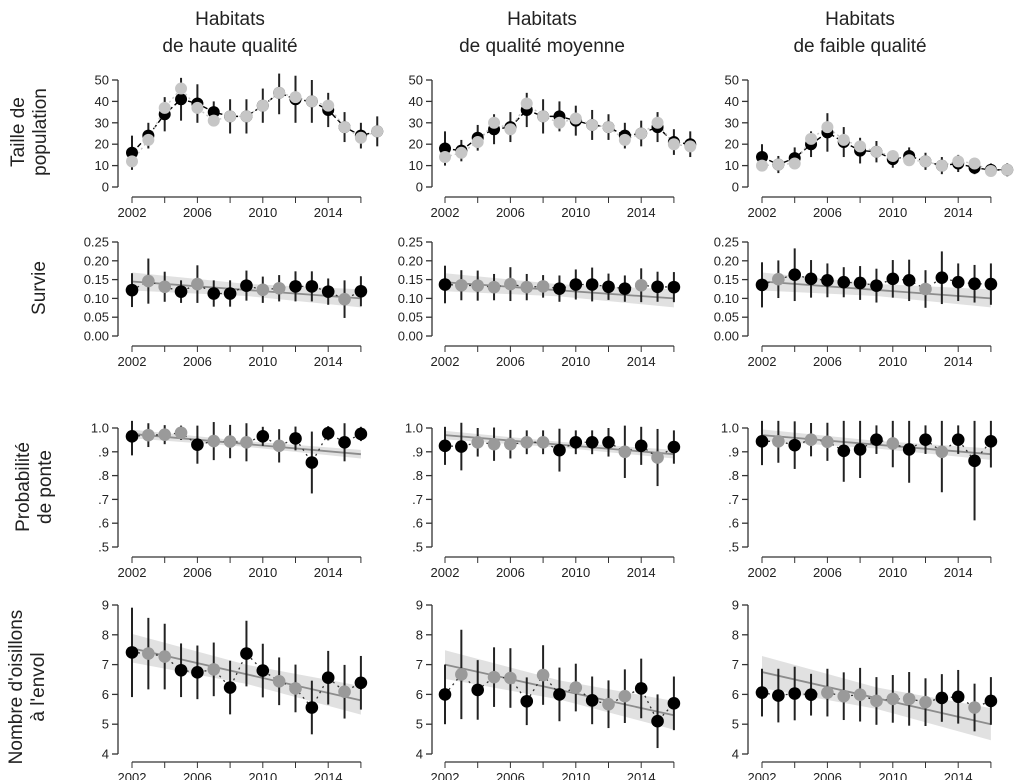 This screenshot has height=780, width=1023. Describe the element at coordinates (103, 475) in the screenshot. I see `y-tick-label: .8` at that location.